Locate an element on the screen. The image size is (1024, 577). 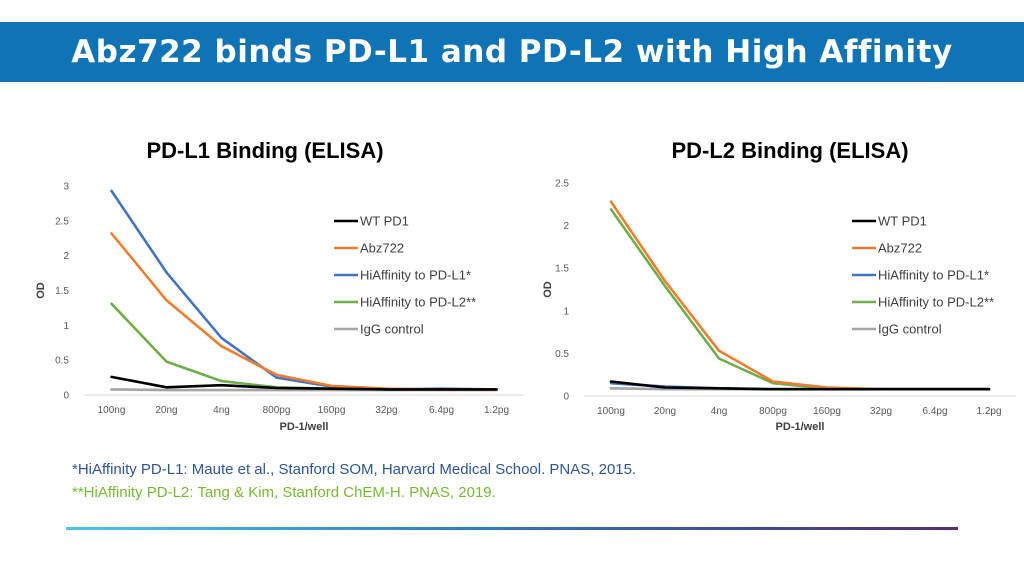
chart-1-series-hiaffinity-to-pd-l1-line is located at coordinates (304, 290).